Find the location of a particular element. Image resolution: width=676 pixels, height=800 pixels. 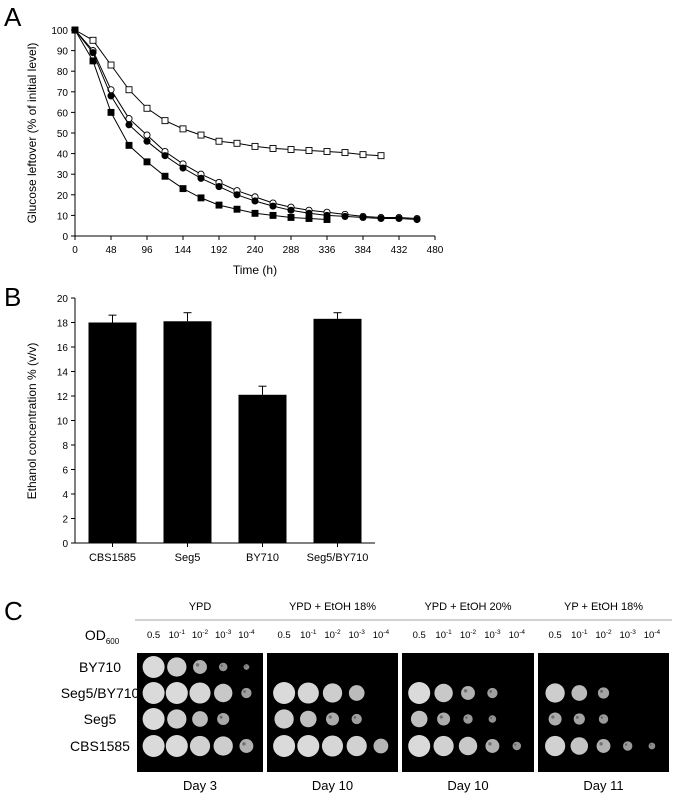

series-open-circle is located at coordinates (246, 124).